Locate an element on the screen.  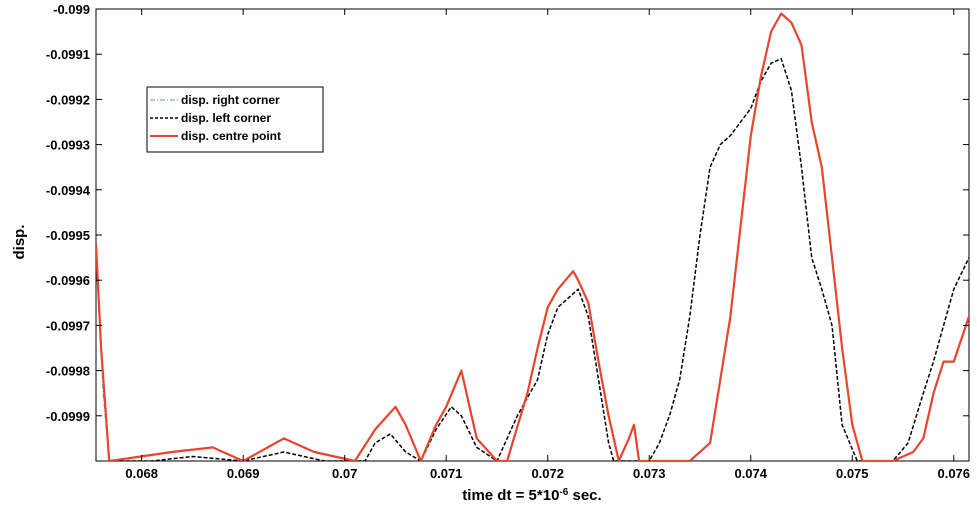
y-tick-label: -0.099 is located at coordinates (71, 9).